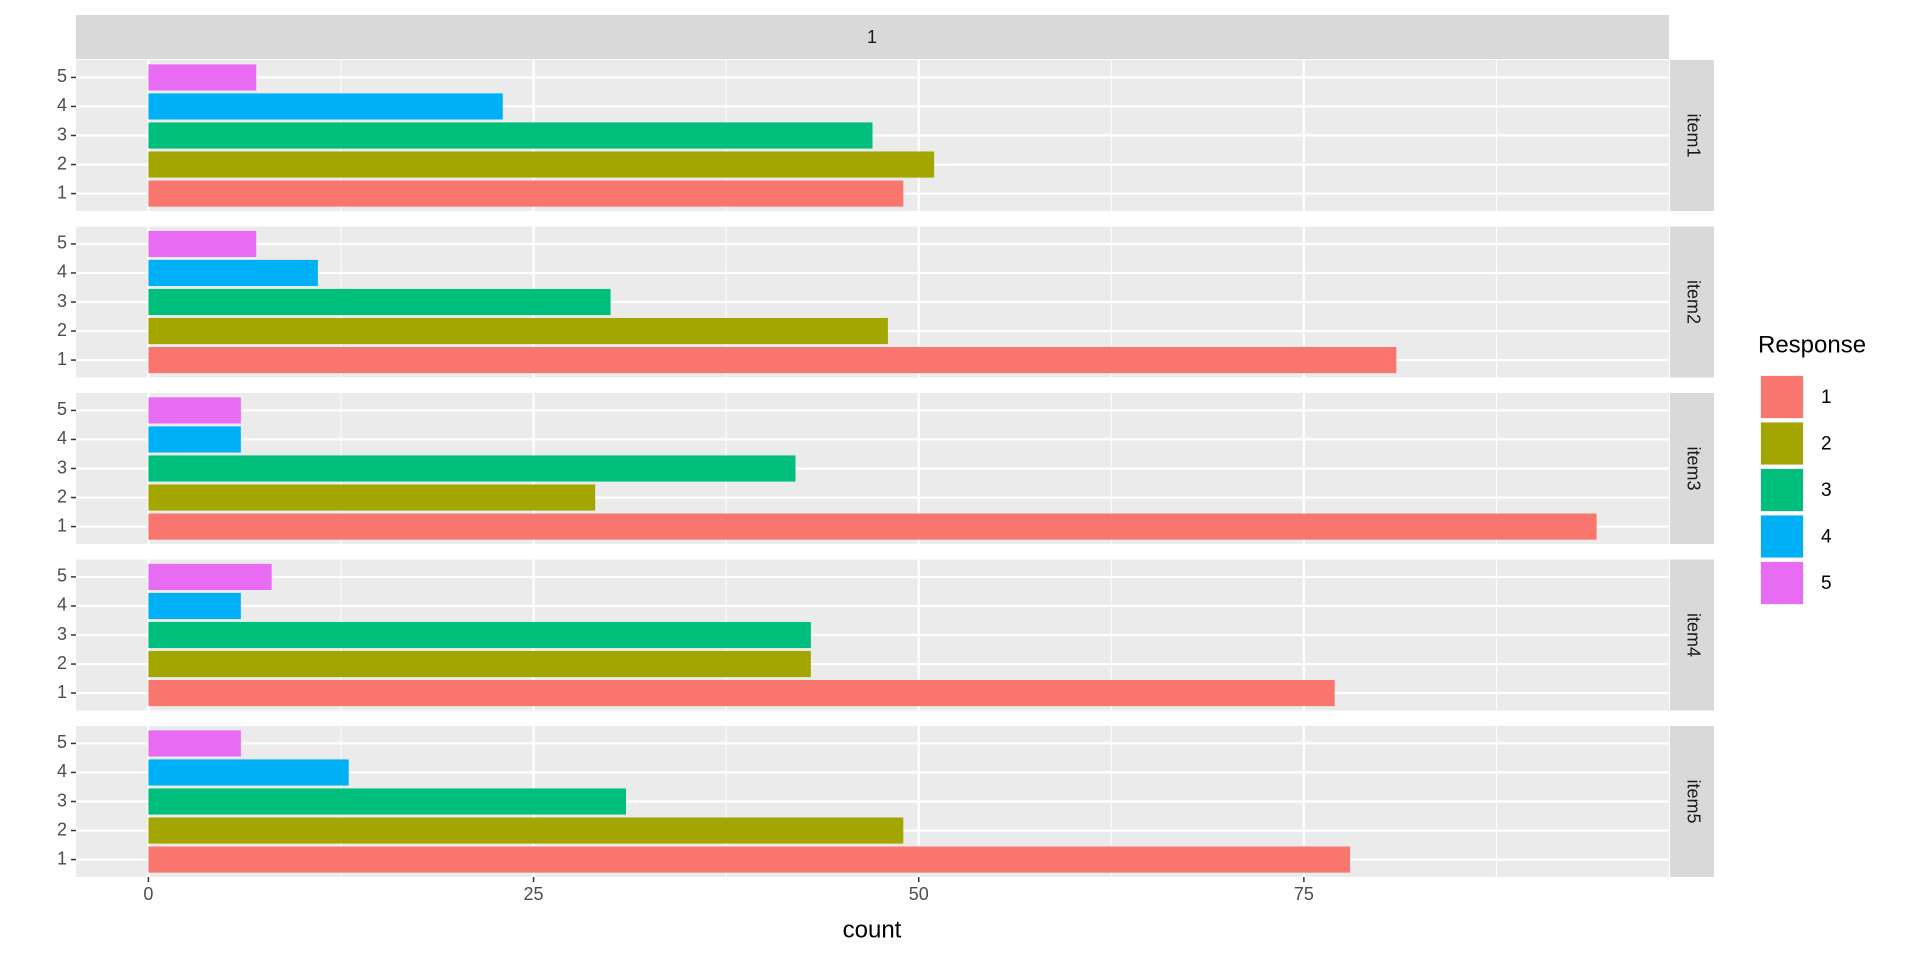  What do you see at coordinates (1304, 894) in the screenshot?
I see `x-tick-label: 75` at bounding box center [1304, 894].